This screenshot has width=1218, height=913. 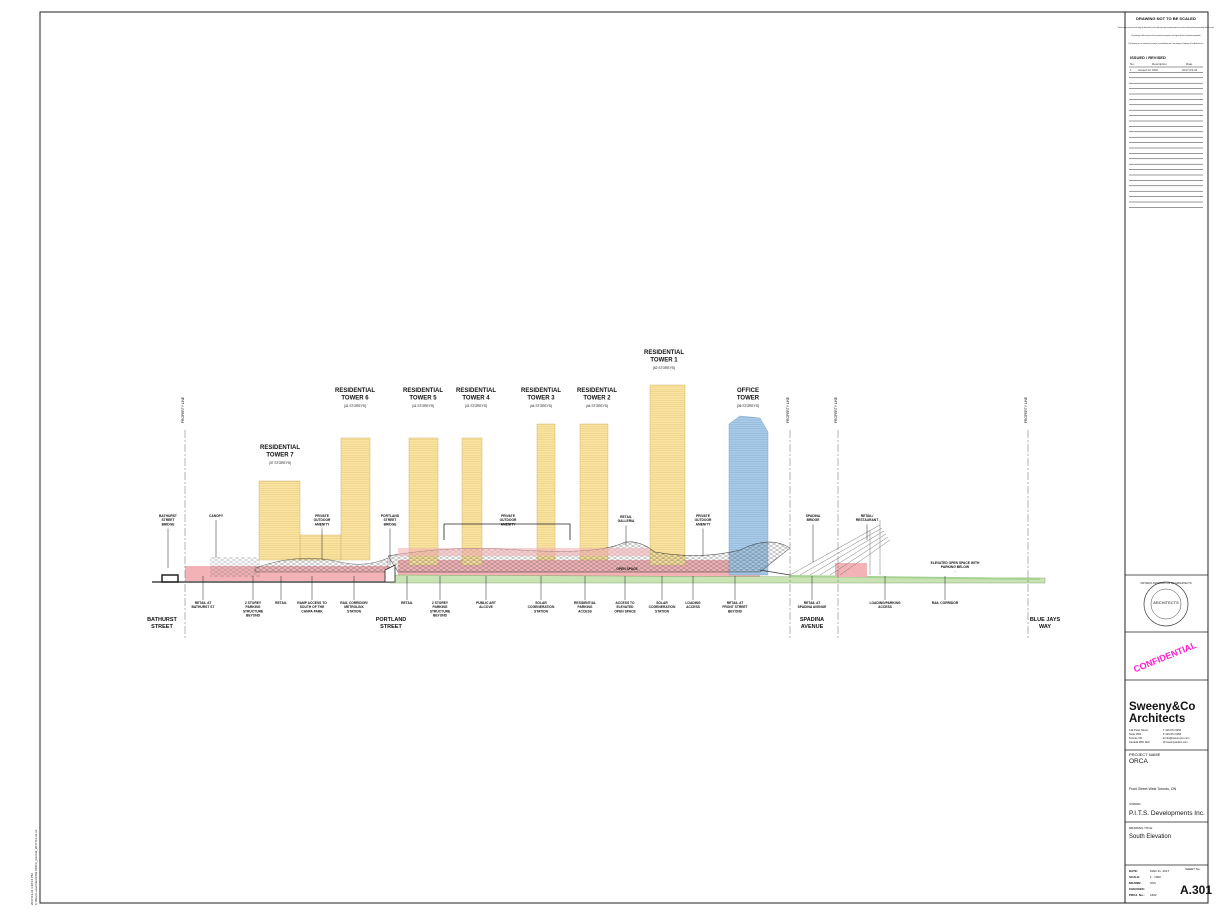 What do you see at coordinates (1196, 890) in the screenshot?
I see `sheet-number: A.301` at bounding box center [1196, 890].